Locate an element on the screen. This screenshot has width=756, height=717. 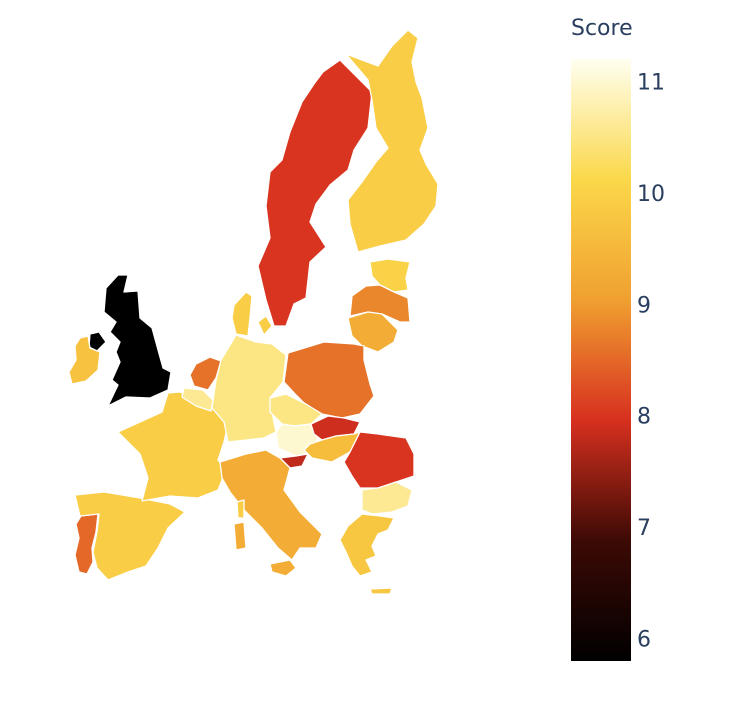
region-united-kingdom is located at coordinates (137, 340).